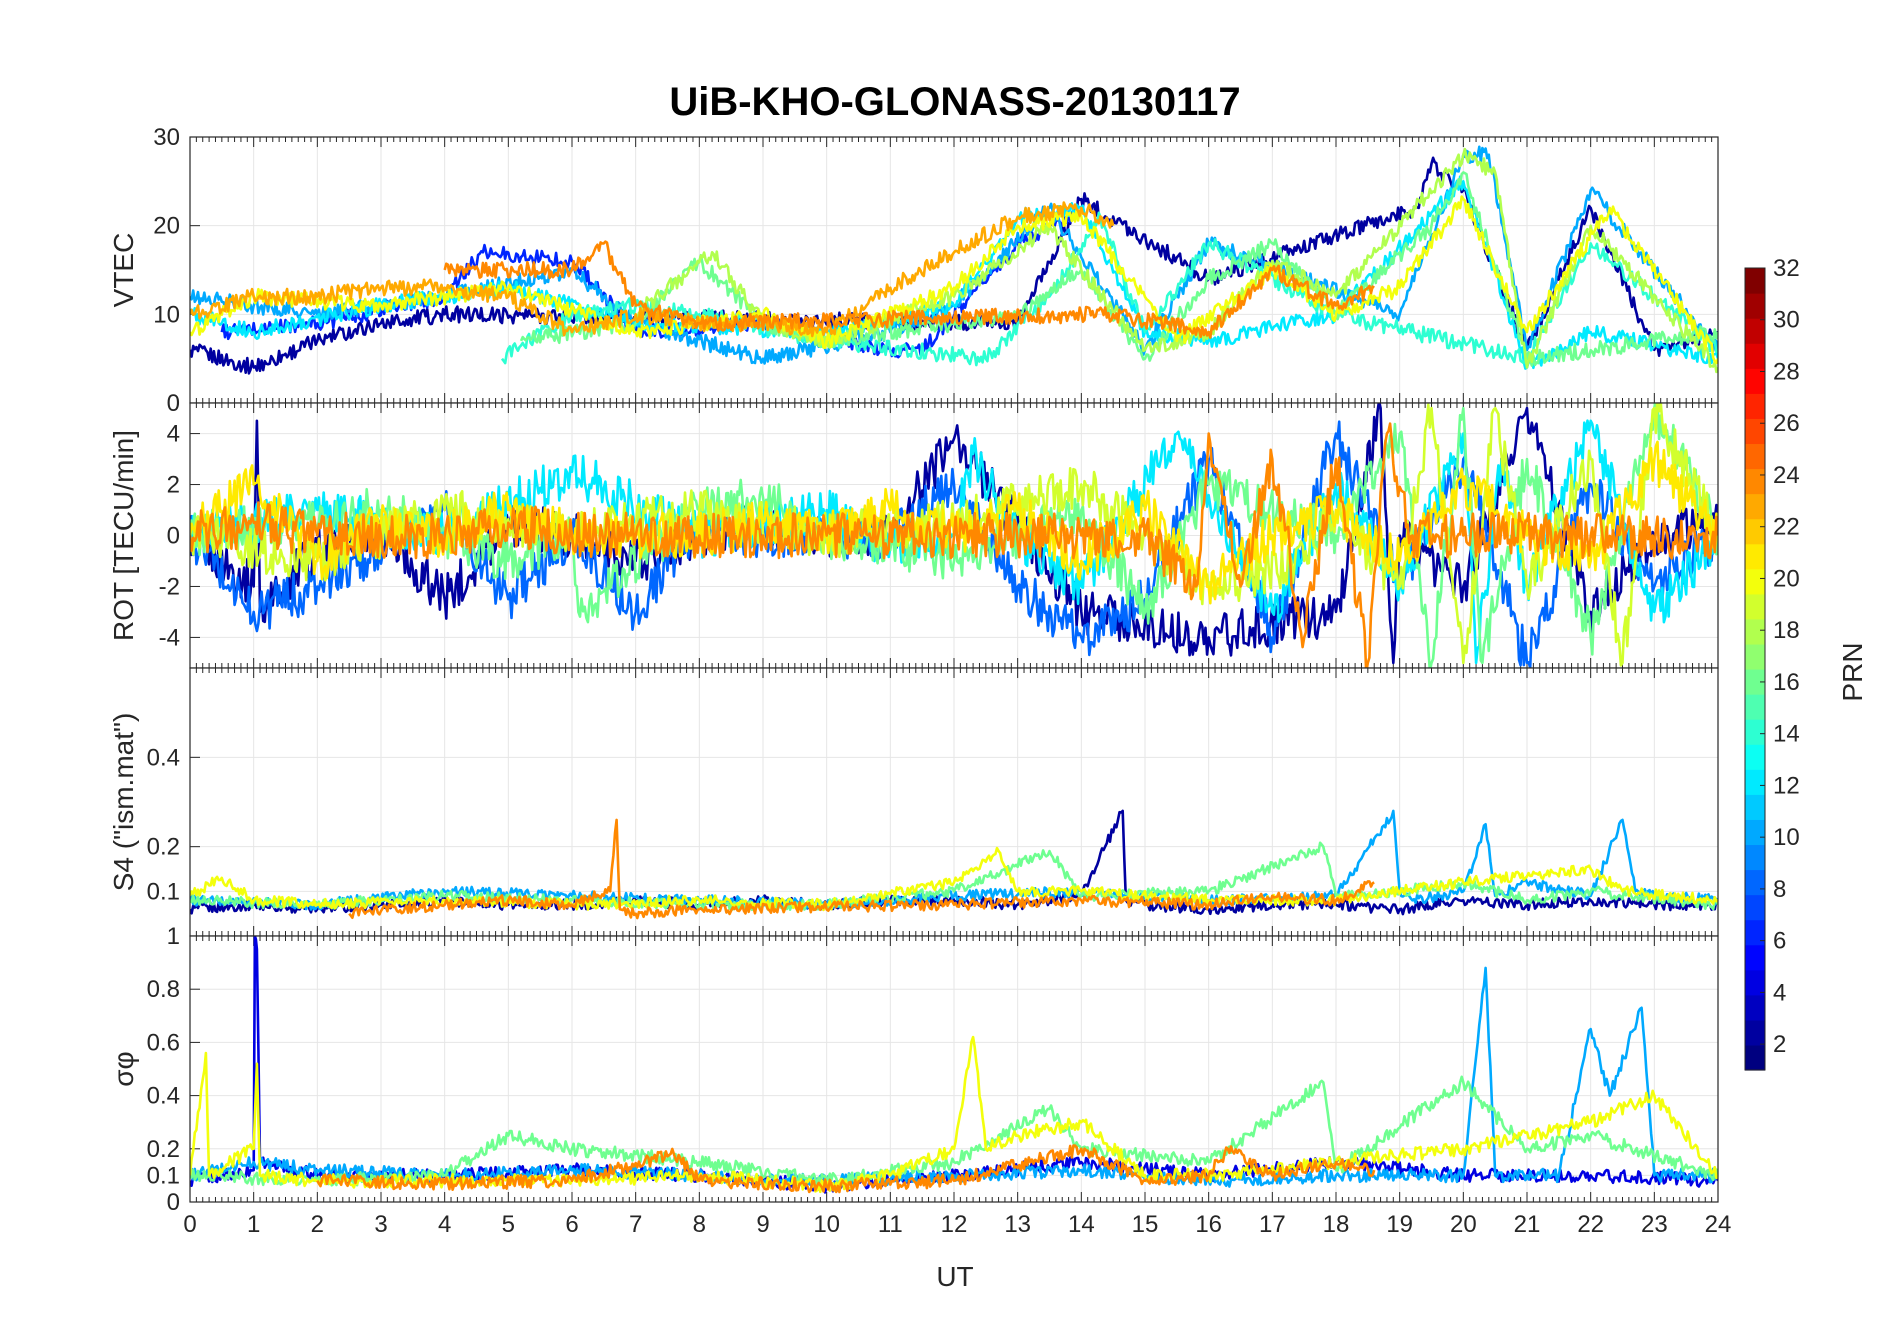 The image size is (1902, 1330). I want to click on colorbar-tick-label: 22, so click(1786, 527).